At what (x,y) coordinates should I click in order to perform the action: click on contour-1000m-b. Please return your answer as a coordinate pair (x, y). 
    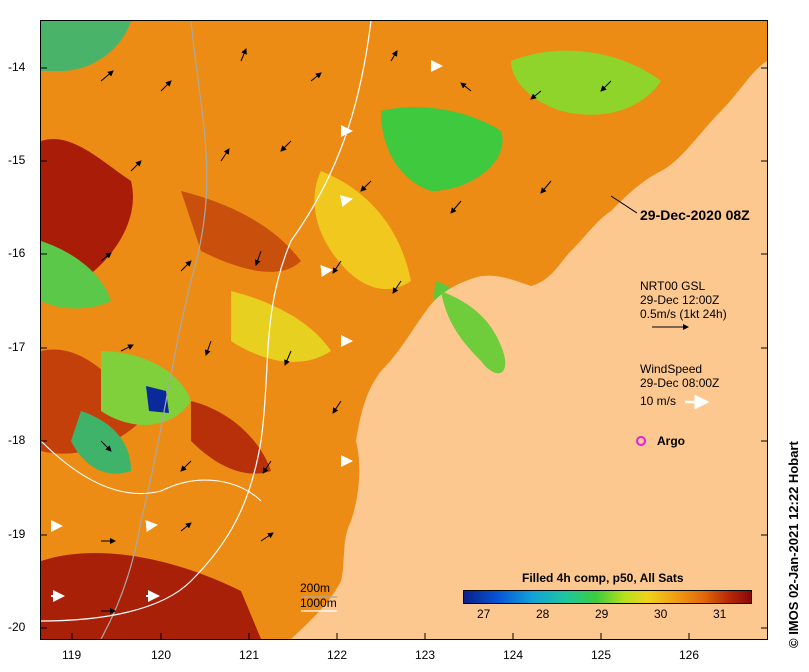
    Looking at the image, I should click on (151, 471).